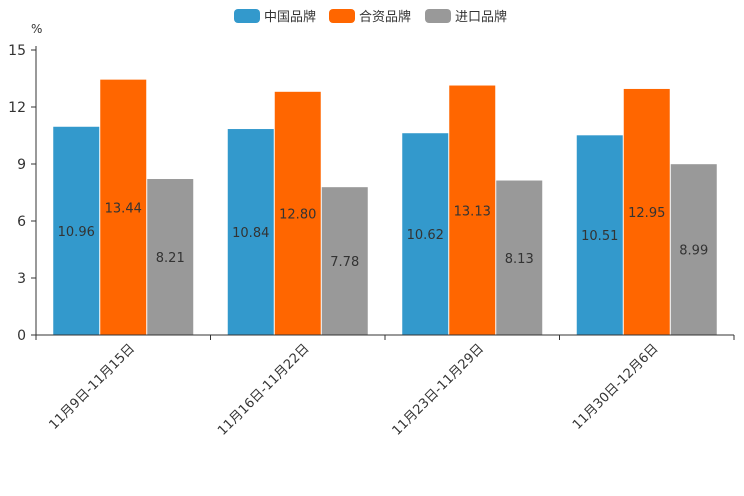 This screenshot has width=744, height=496. What do you see at coordinates (263, 389) in the screenshot?
I see `x-category-label: 11月16日-11月22日` at bounding box center [263, 389].